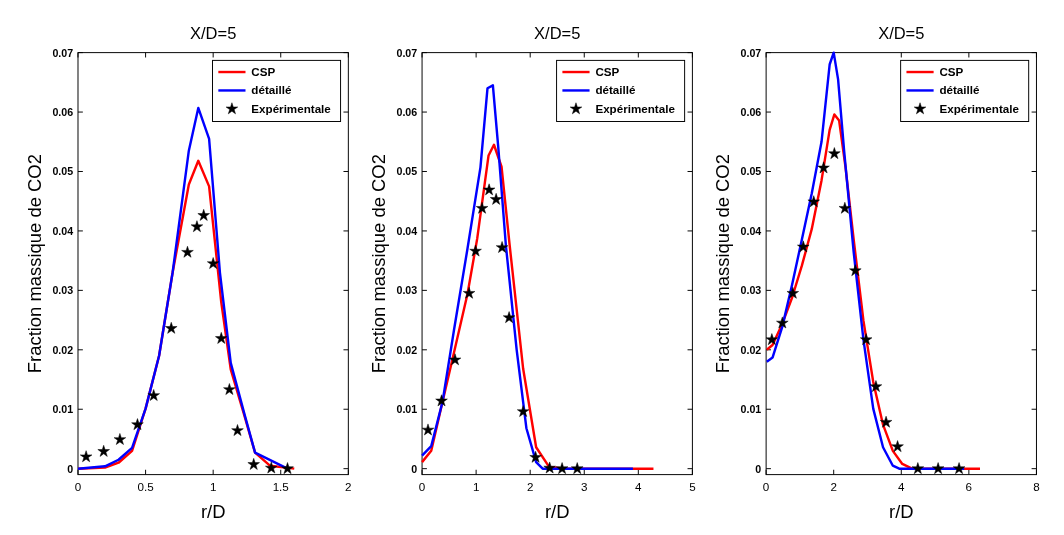  I want to click on x-tick-label: 1.5, so click(280, 487).